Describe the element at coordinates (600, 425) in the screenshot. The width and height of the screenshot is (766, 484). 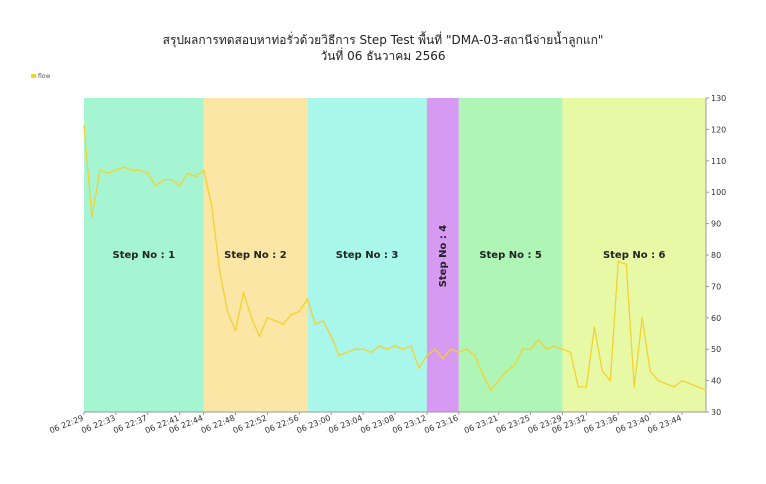
I see `x-tick-label: 06 23:36` at that location.